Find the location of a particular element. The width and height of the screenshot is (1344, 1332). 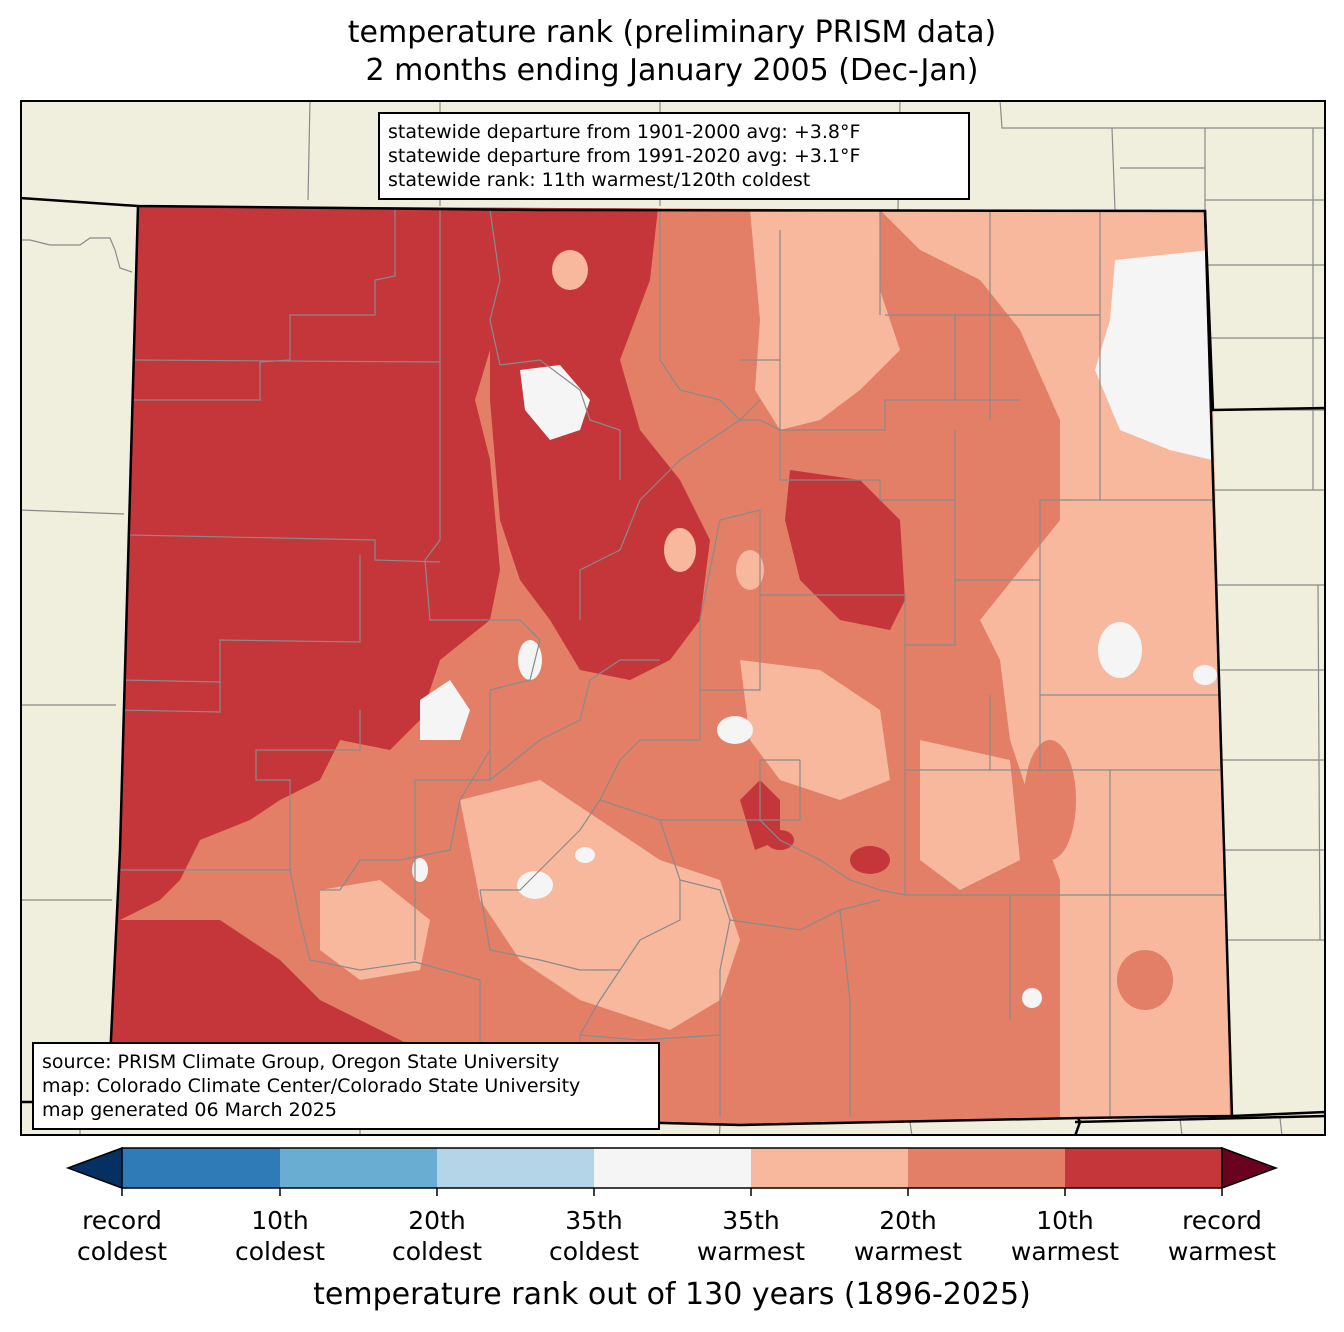

colorbar-bin-near-normal is located at coordinates (672, 1168).